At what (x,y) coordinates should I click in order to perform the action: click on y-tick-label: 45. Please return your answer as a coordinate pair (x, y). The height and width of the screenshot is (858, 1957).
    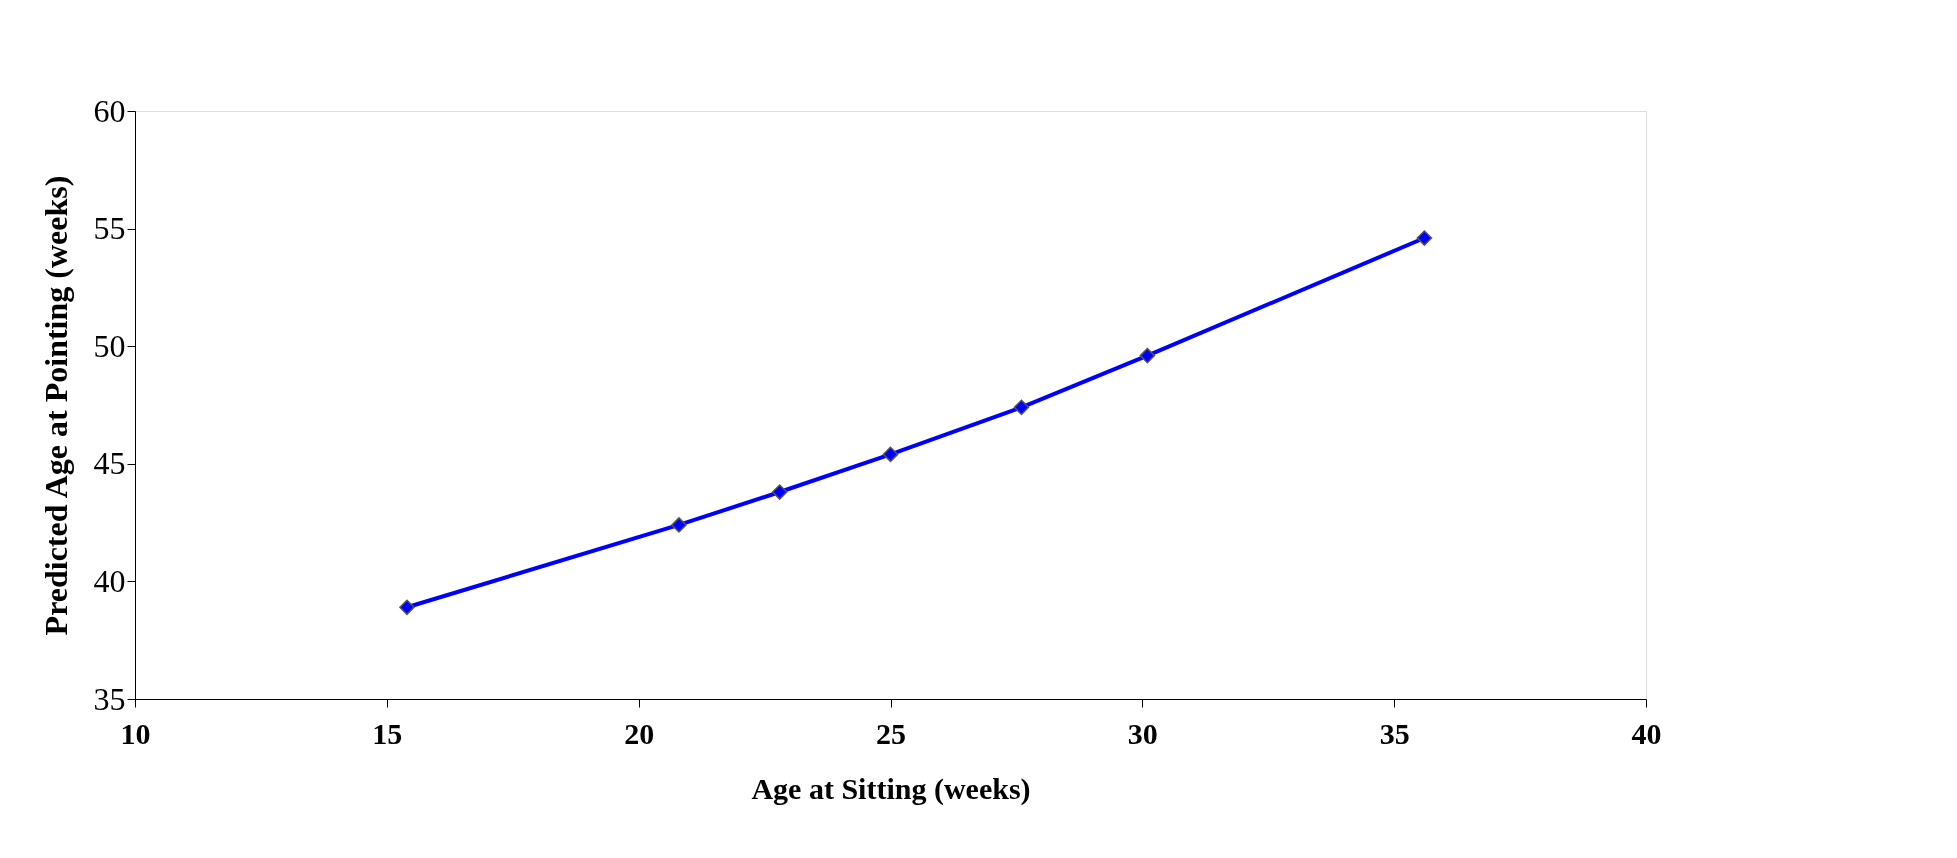
    Looking at the image, I should click on (109, 463).